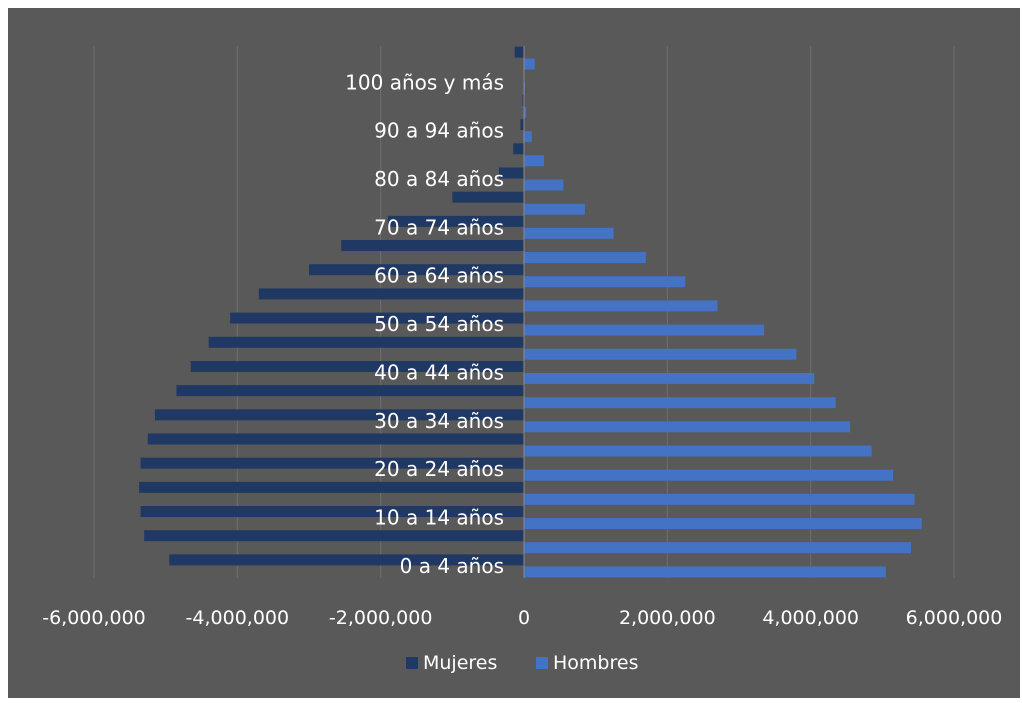 Image resolution: width=1022 pixels, height=703 pixels. I want to click on category-label: 70 a 74 años, so click(439, 227).